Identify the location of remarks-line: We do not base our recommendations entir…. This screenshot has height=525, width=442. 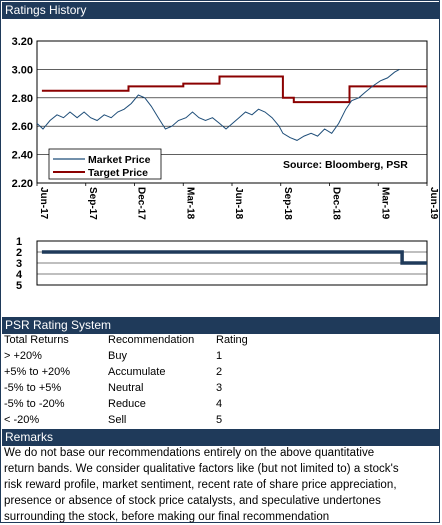
(189, 453).